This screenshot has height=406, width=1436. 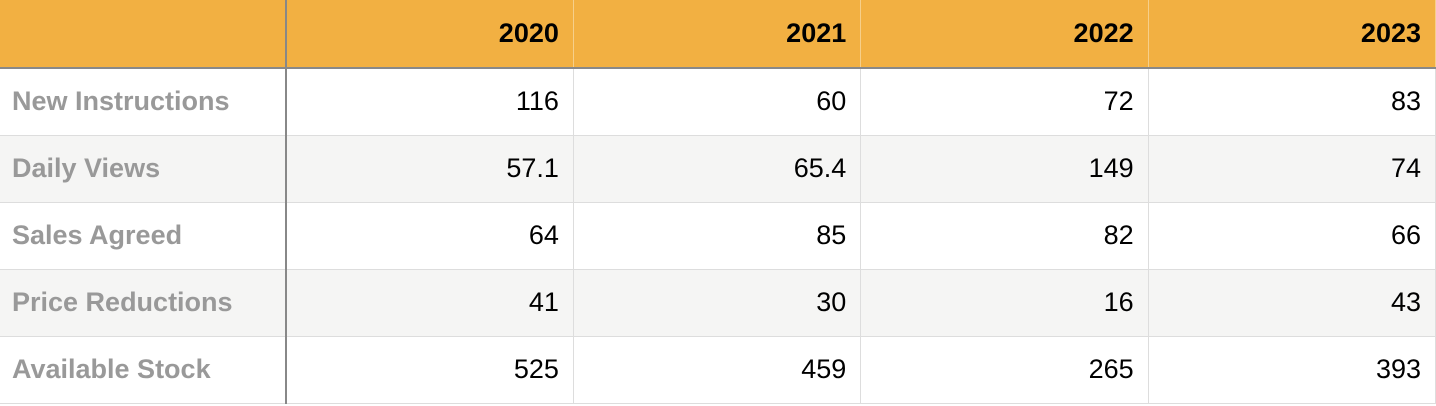 I want to click on cell: 85, so click(x=717, y=236).